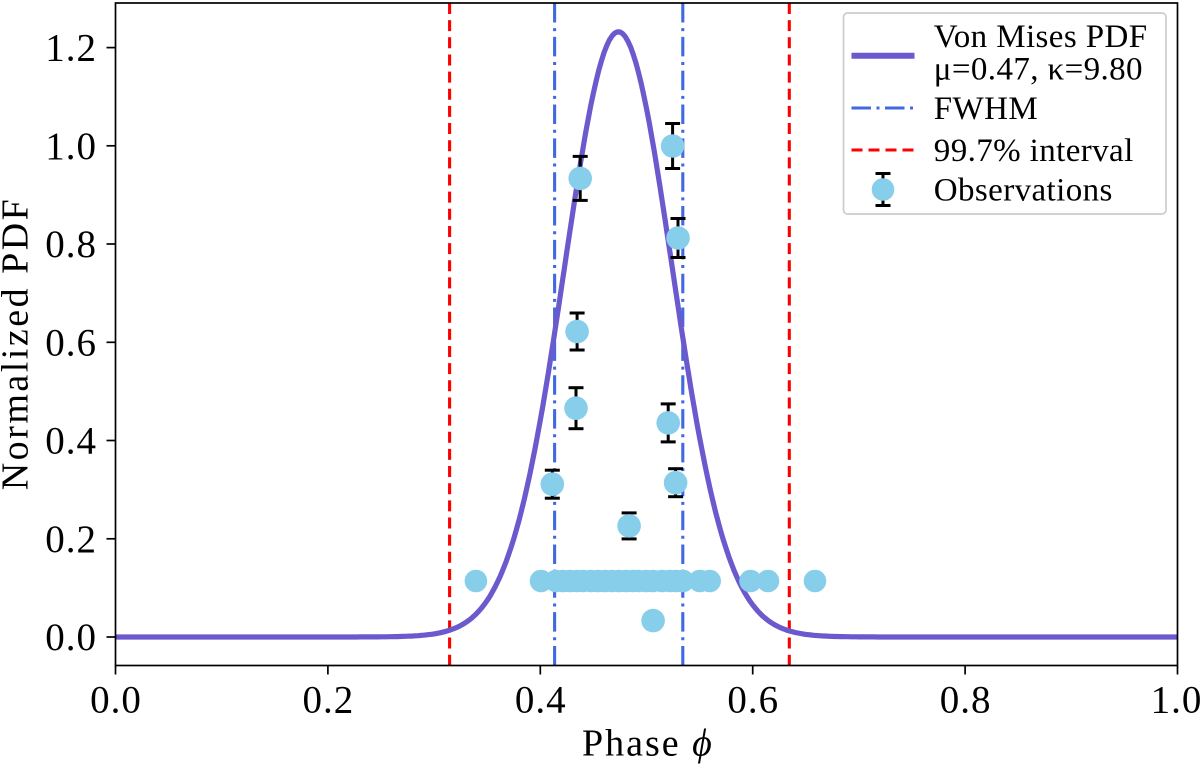 The height and width of the screenshot is (769, 1200). What do you see at coordinates (71, 48) in the screenshot?
I see `svg-text: 1.2` at bounding box center [71, 48].